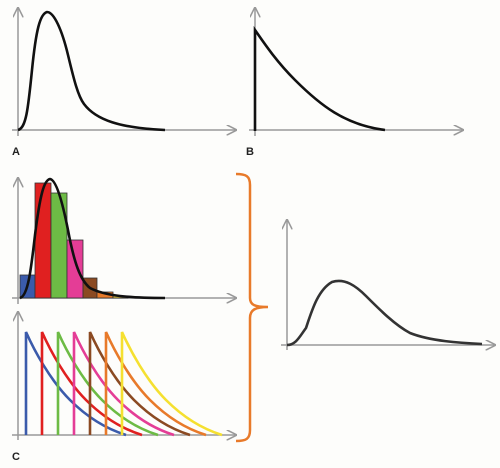 This screenshot has width=500, height=468. I want to click on panel-b: B, so click(354, 83).